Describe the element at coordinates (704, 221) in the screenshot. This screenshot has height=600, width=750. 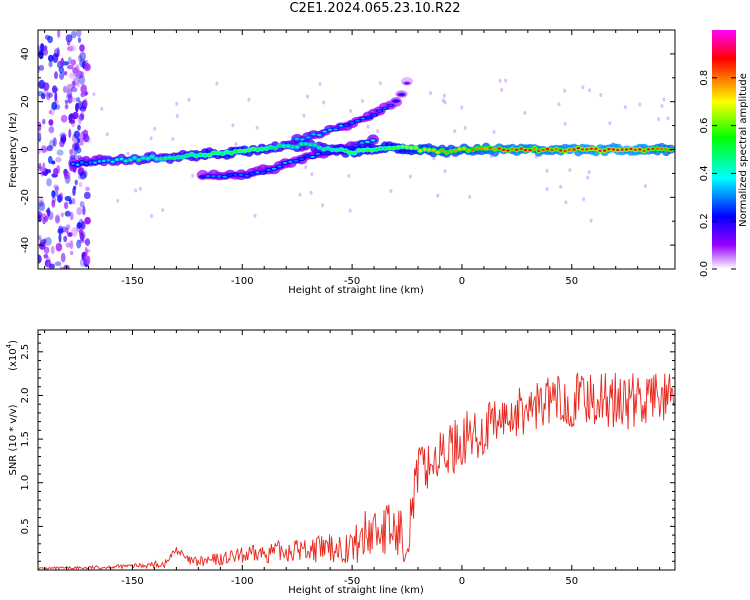
I see `colorbar-tick-label: 0.2` at that location.